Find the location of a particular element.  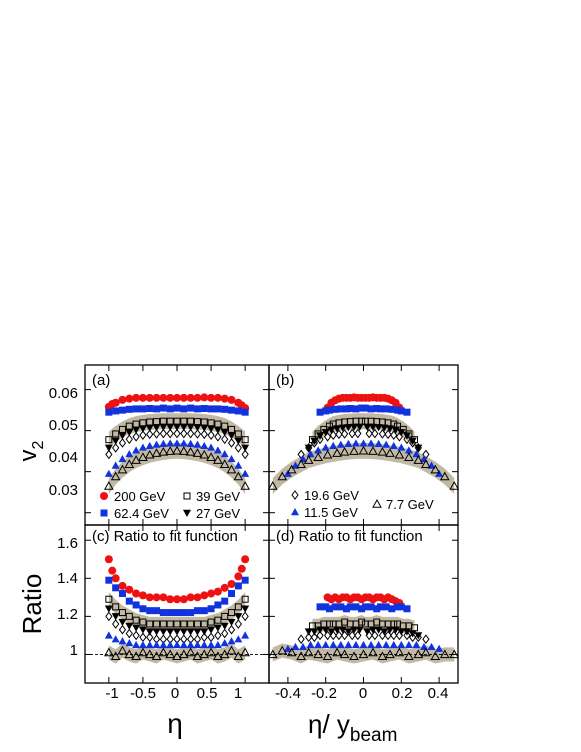

panel-d-label: (d) Ratio to fit function is located at coordinates (349, 536).